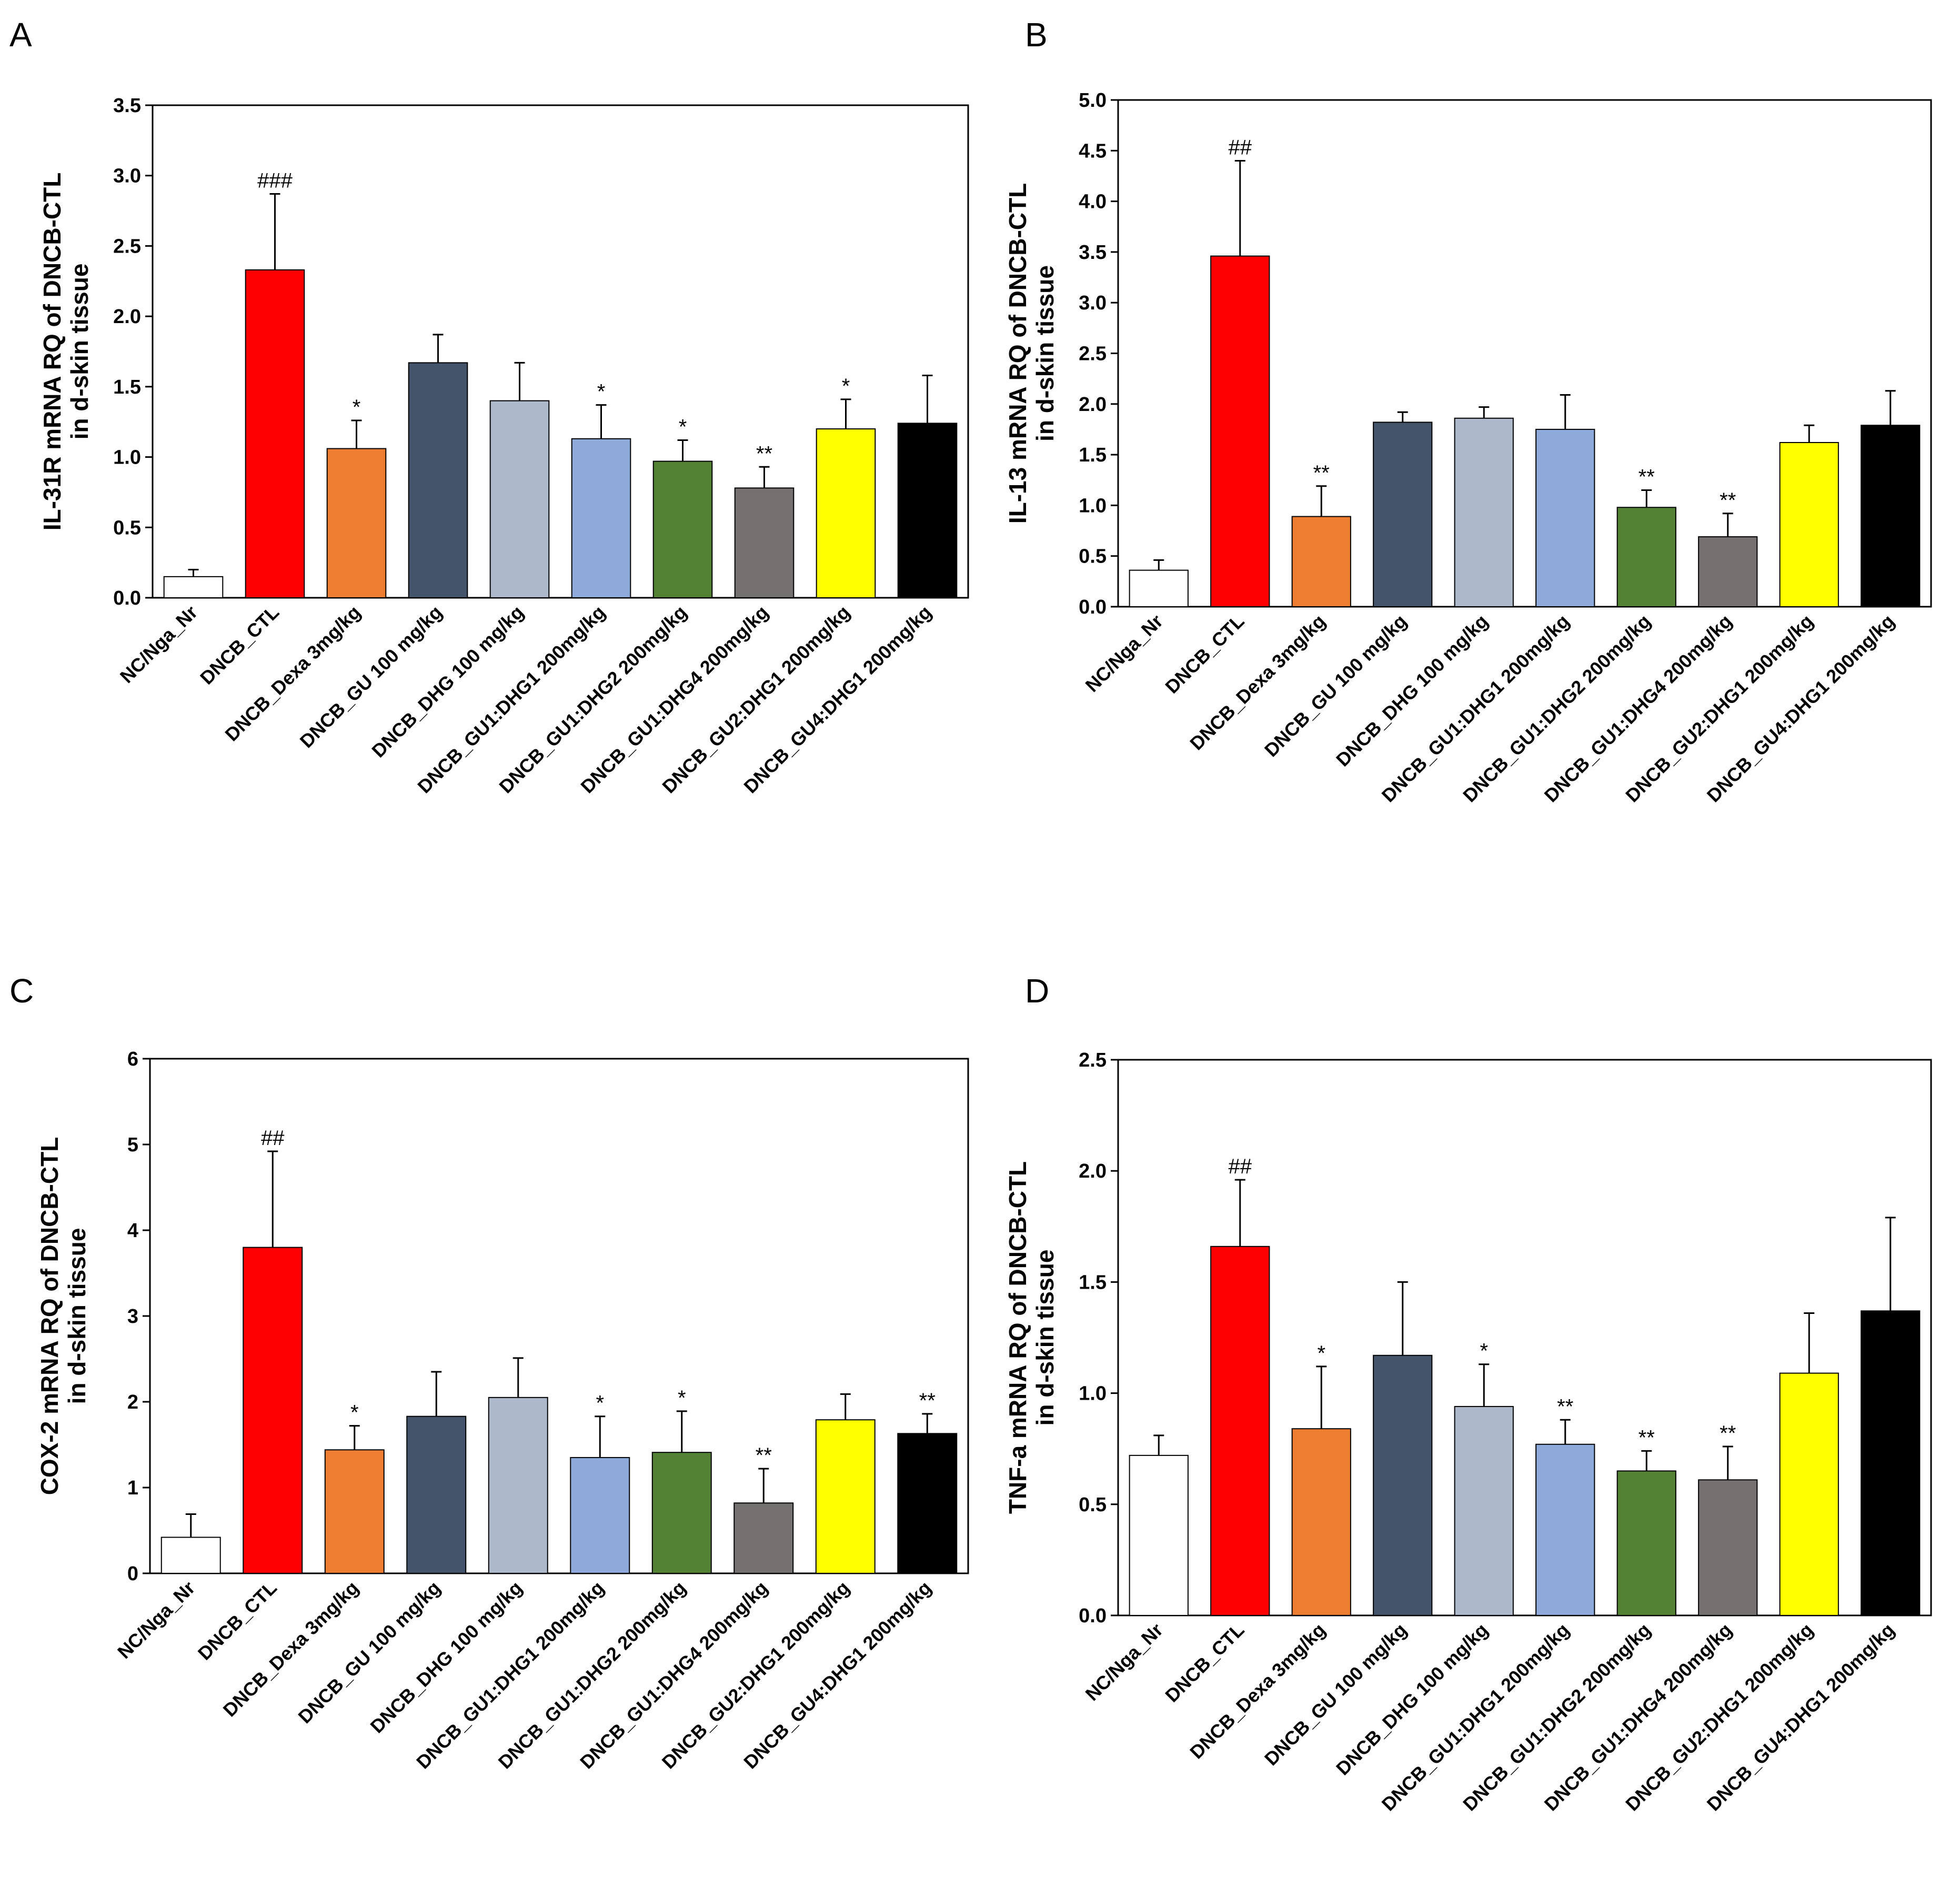 This screenshot has width=1960, height=1888. I want to click on y-tick-label: 5.0, so click(1093, 100).